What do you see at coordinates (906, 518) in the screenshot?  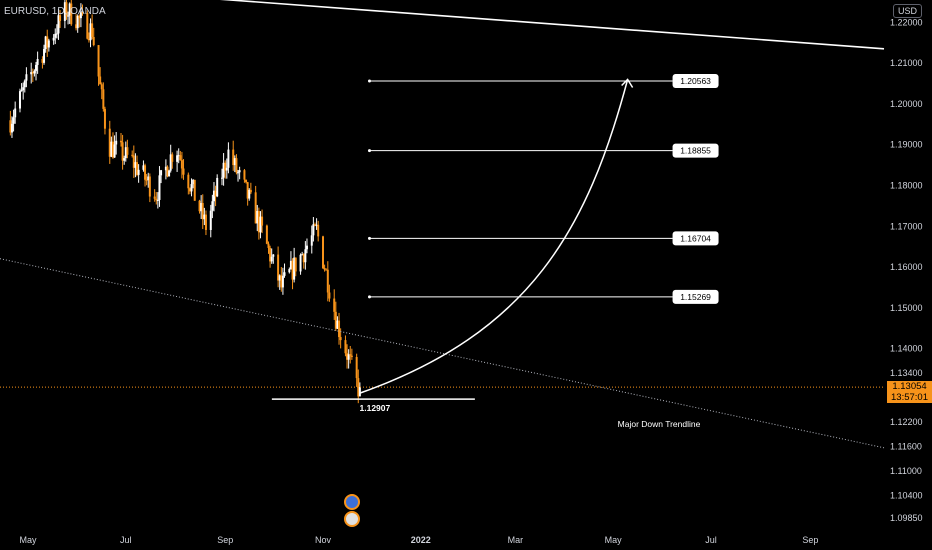 I see `price-tick: 1.09850` at bounding box center [906, 518].